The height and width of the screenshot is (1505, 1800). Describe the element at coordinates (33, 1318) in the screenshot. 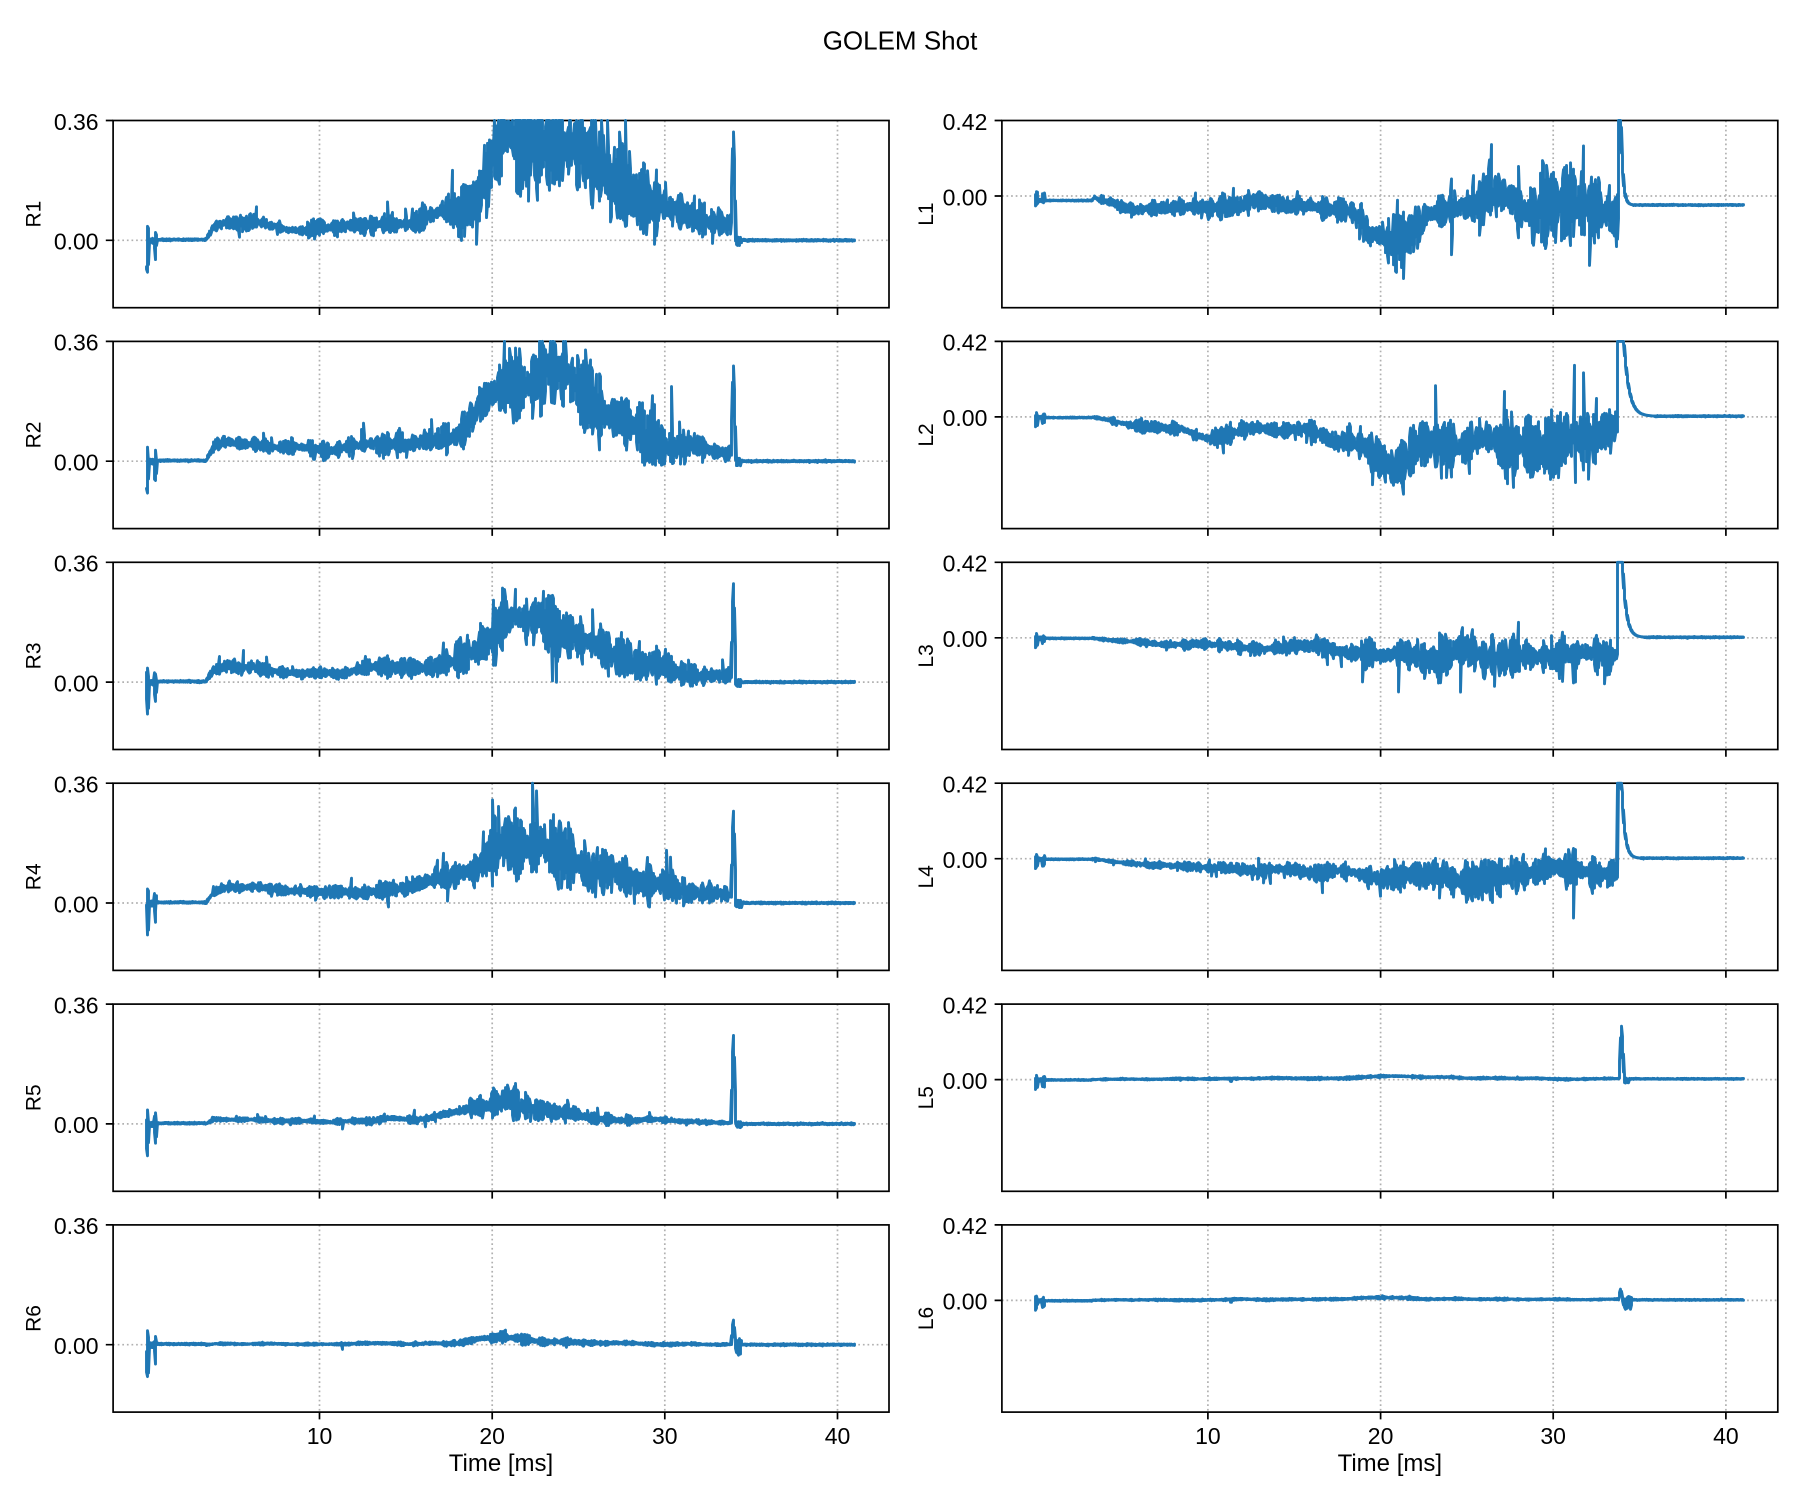

I see `svg-text: R6` at that location.